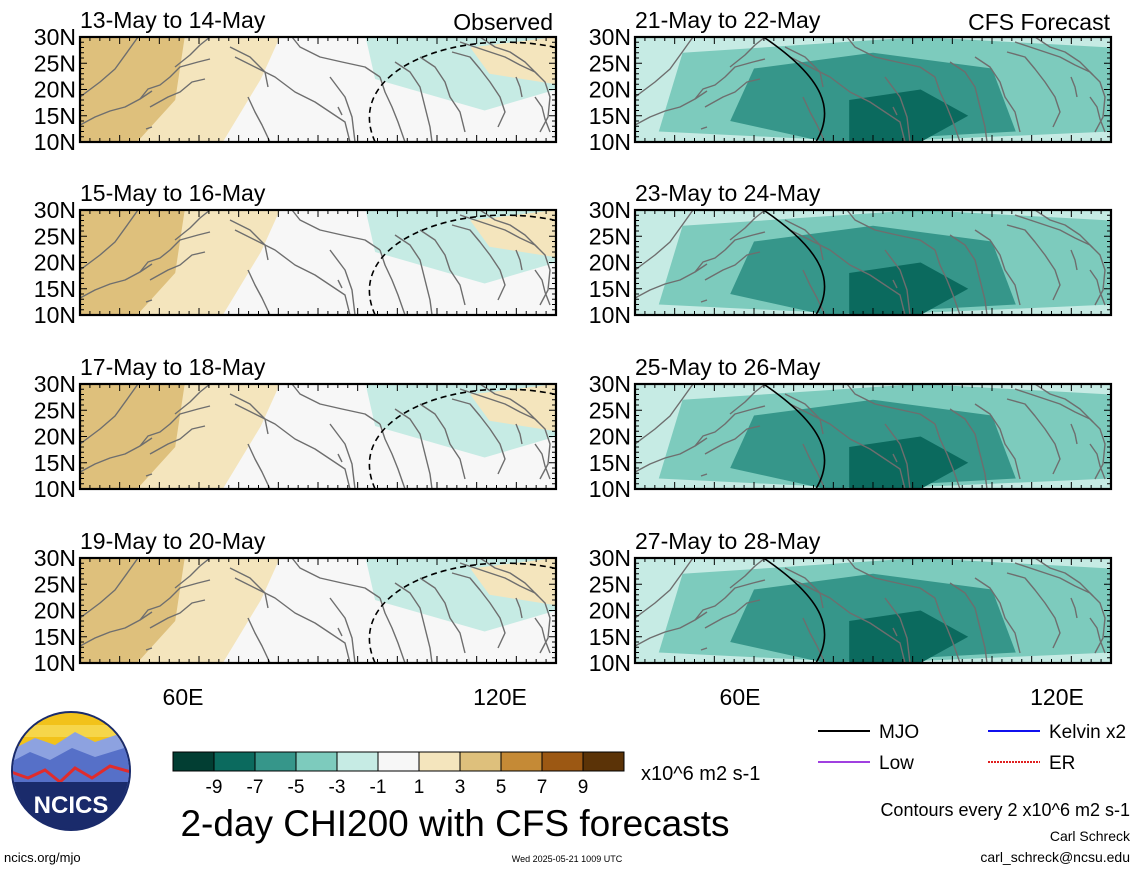 This screenshot has height=872, width=1135. I want to click on ncics-logo: NCICS, so click(71, 771).